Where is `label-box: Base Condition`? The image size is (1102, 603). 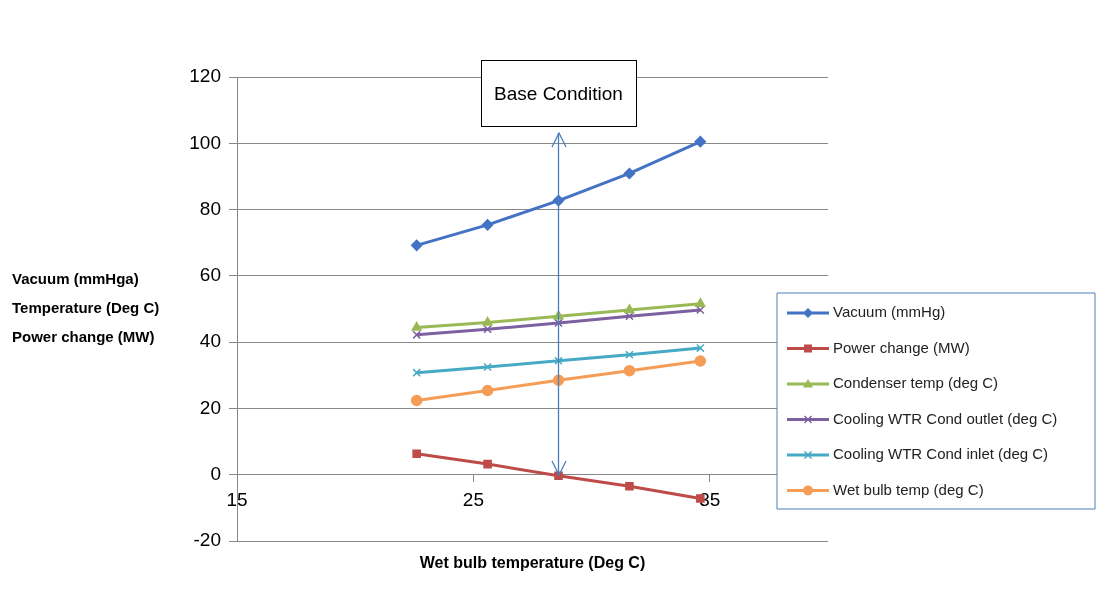
label-box: Base Condition is located at coordinates (558, 93).